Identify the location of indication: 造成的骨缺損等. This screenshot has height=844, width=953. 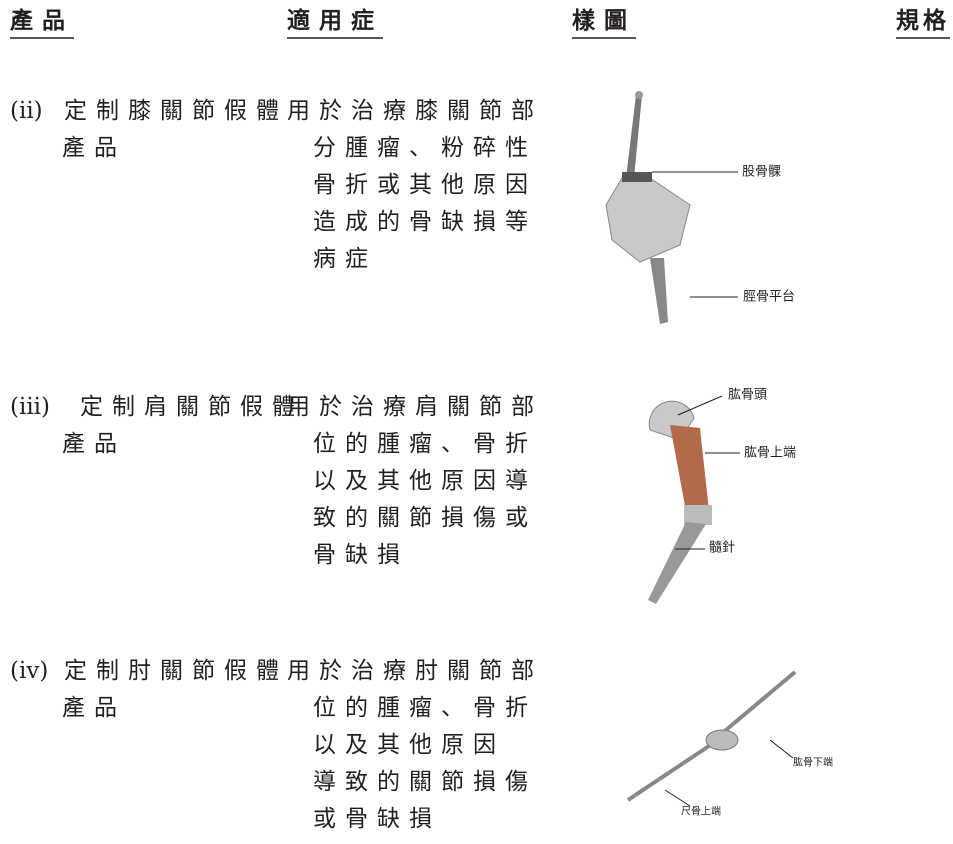
(425, 222).